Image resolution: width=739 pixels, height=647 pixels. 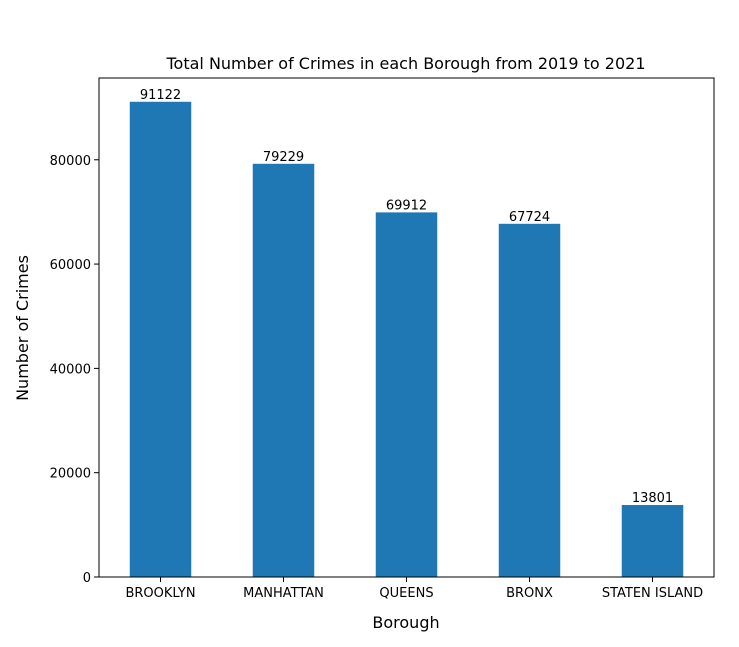 What do you see at coordinates (87, 578) in the screenshot?
I see `y-tick-label: 0` at bounding box center [87, 578].